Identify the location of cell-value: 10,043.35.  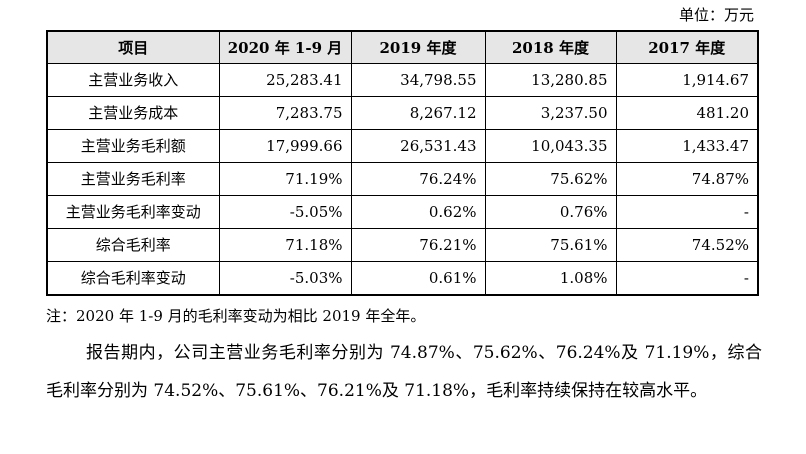
(550, 146).